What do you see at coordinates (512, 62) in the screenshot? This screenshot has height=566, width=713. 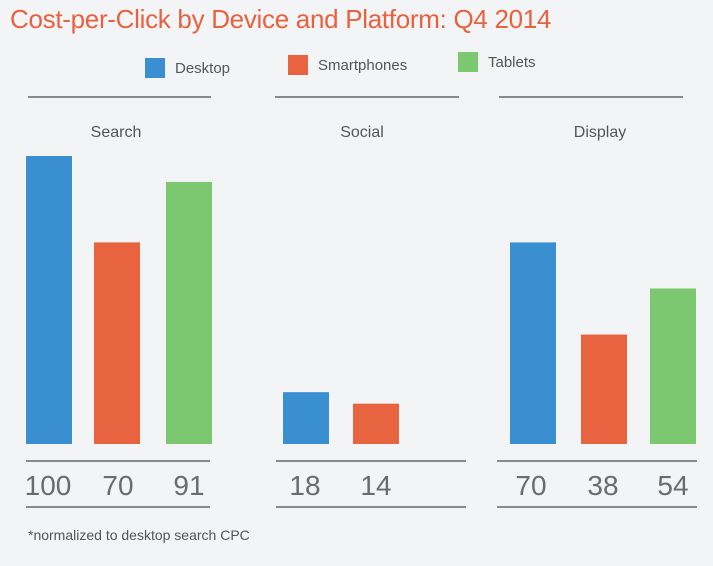 I see `legend-label-tablets: Tablets` at bounding box center [512, 62].